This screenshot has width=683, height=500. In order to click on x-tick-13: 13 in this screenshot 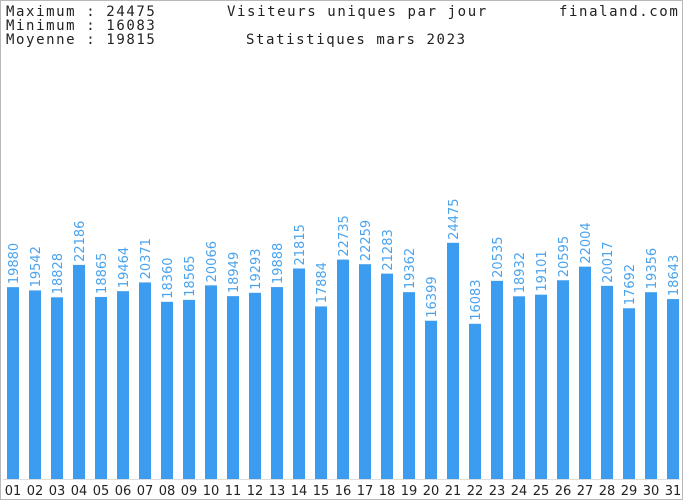, I will do `click(277, 491)`.